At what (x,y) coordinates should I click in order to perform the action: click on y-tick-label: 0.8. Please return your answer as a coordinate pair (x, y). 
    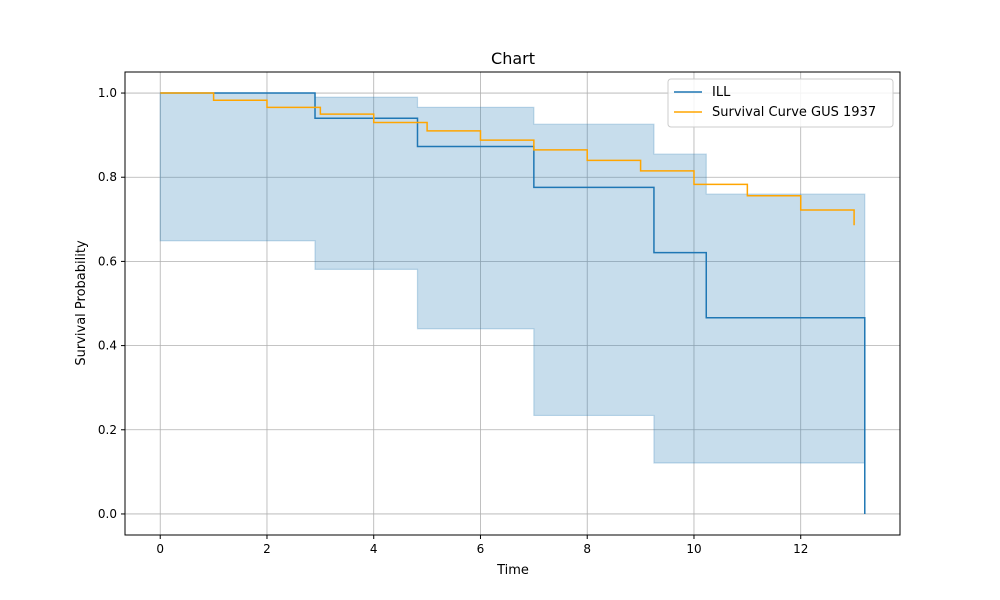
    Looking at the image, I should click on (107, 177).